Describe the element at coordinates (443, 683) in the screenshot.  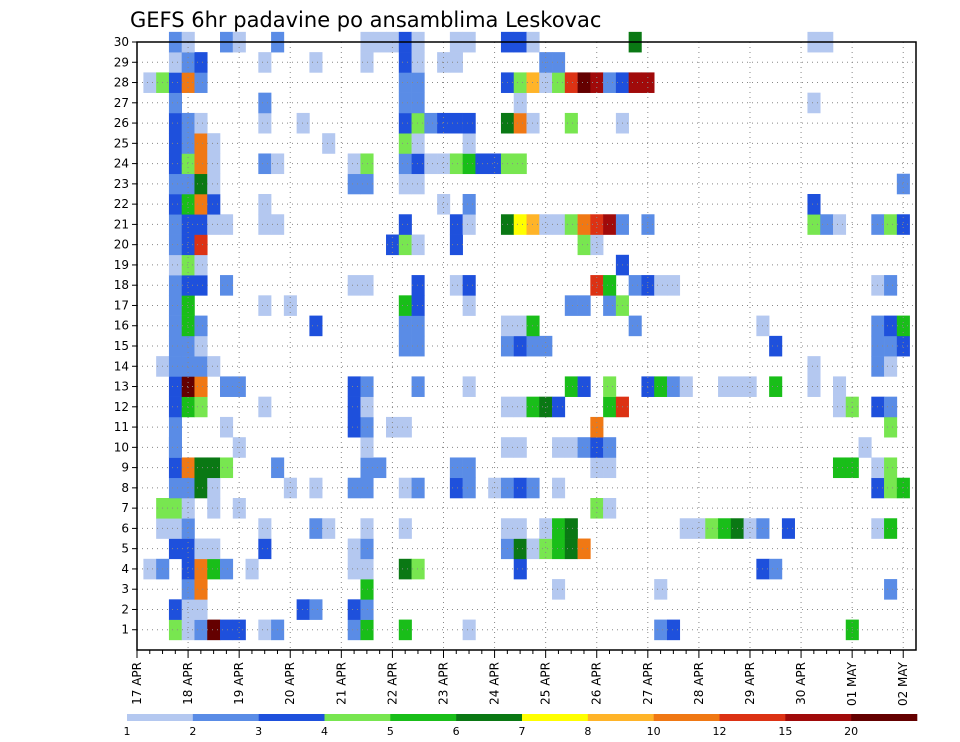
I see `x-tick-label: 23 APR` at that location.